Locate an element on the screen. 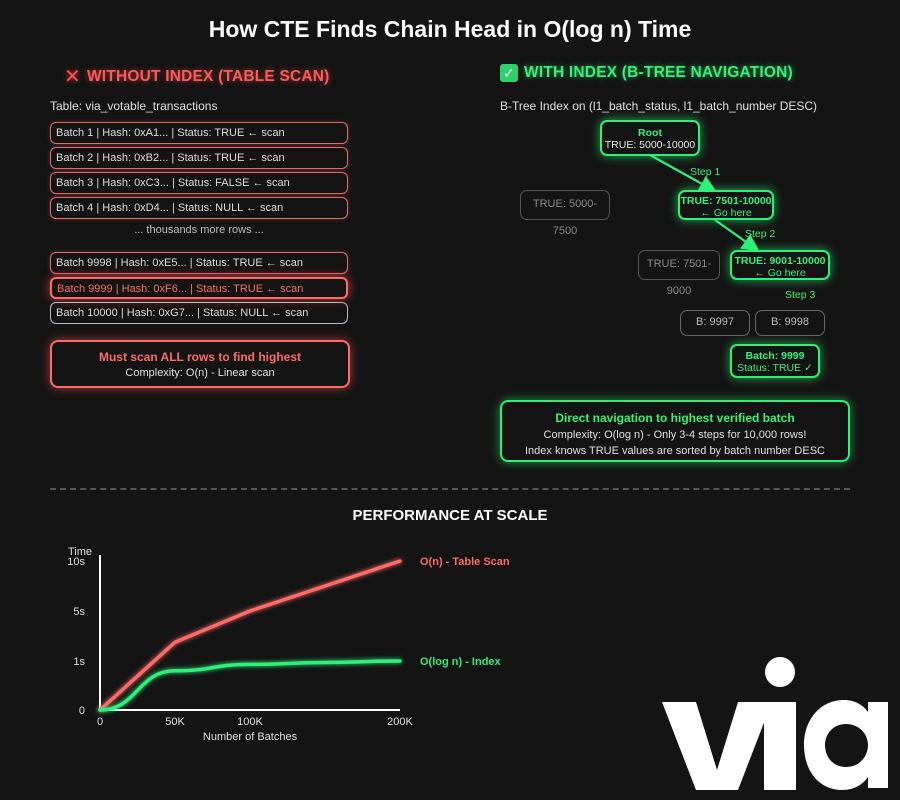 The width and height of the screenshot is (900, 800). without-index-heading: ✕ WITHOUT INDEX (TABLE SCAN) is located at coordinates (197, 76).